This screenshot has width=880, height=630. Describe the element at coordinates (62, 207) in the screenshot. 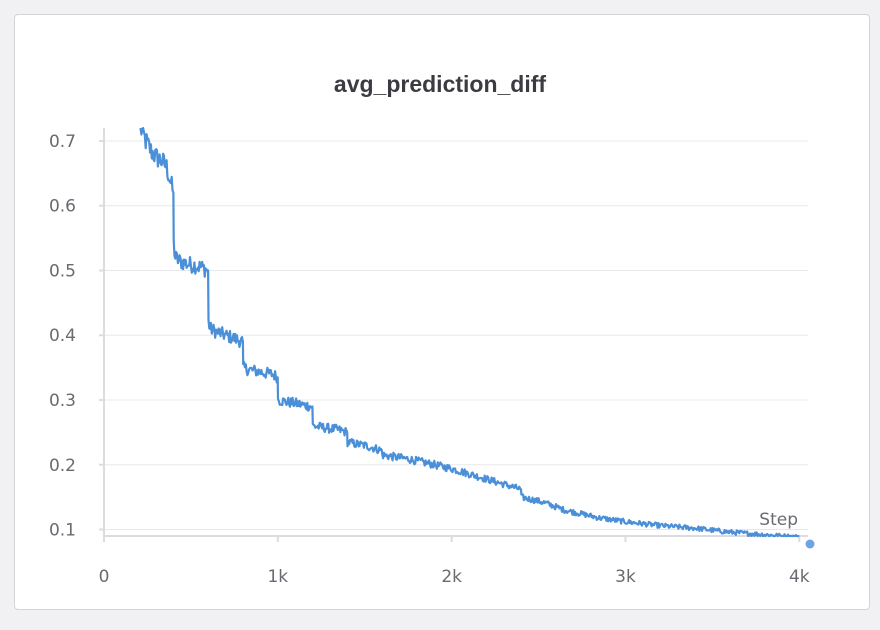

I see `y-tick-label: 0.6` at that location.